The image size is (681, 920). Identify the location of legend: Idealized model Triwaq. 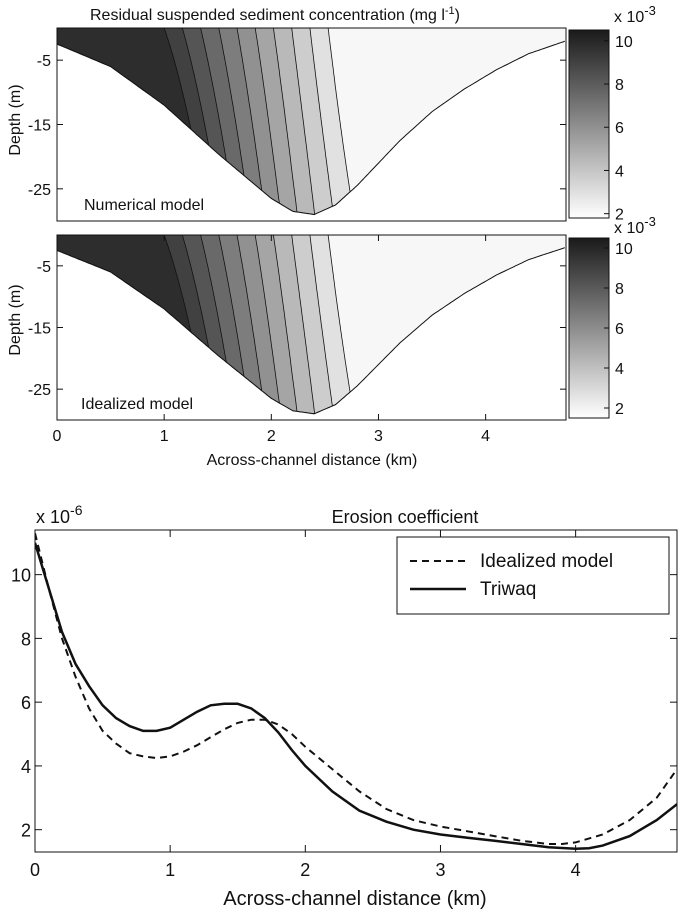
(533, 575).